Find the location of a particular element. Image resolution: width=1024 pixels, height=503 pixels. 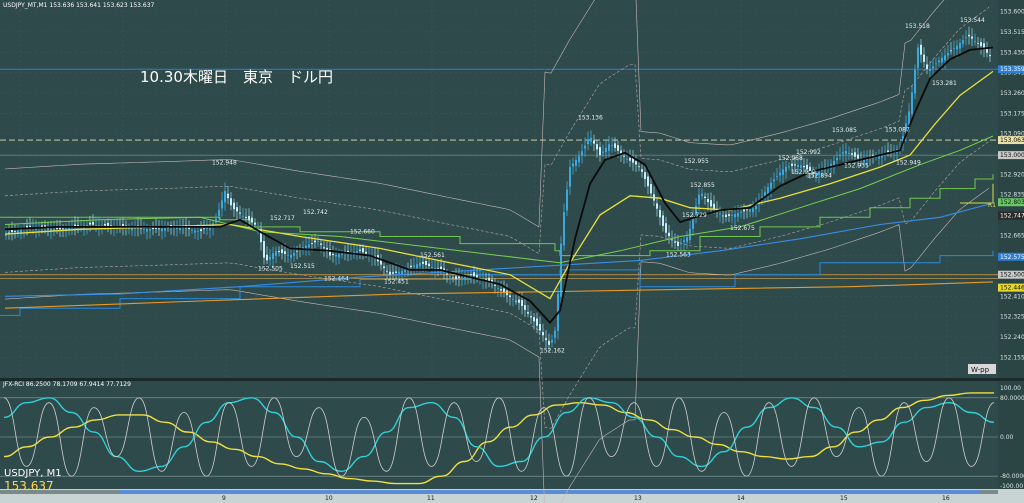

scrollbar-thumb is located at coordinates (550, 492).